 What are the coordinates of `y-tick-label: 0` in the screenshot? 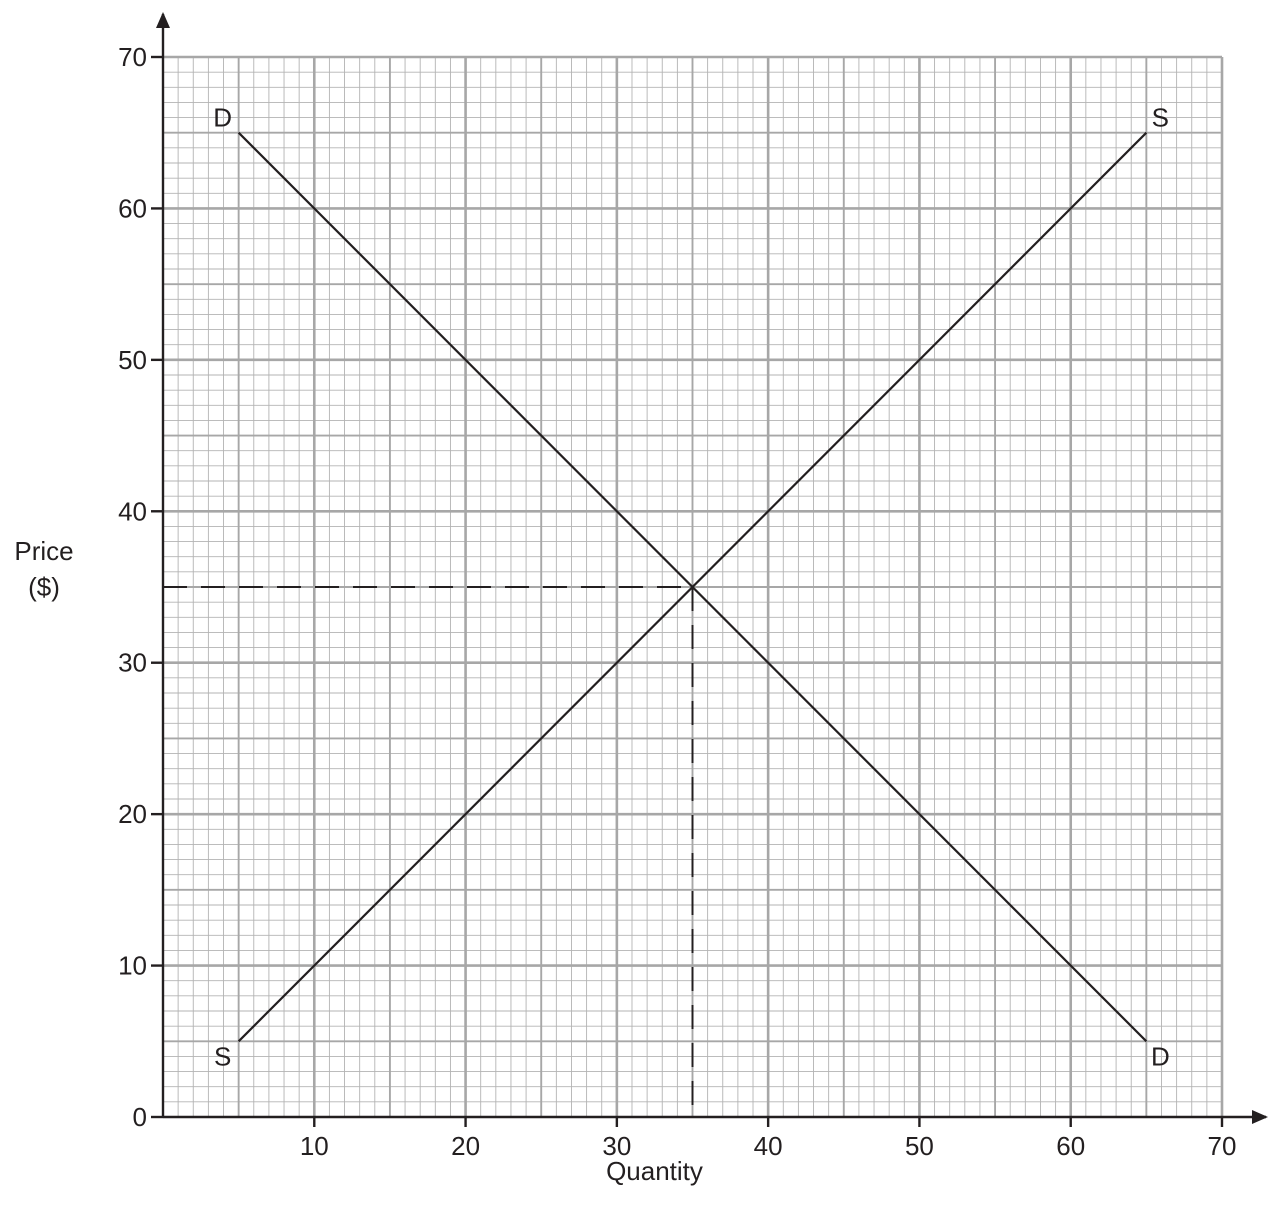 It's located at (140, 1117).